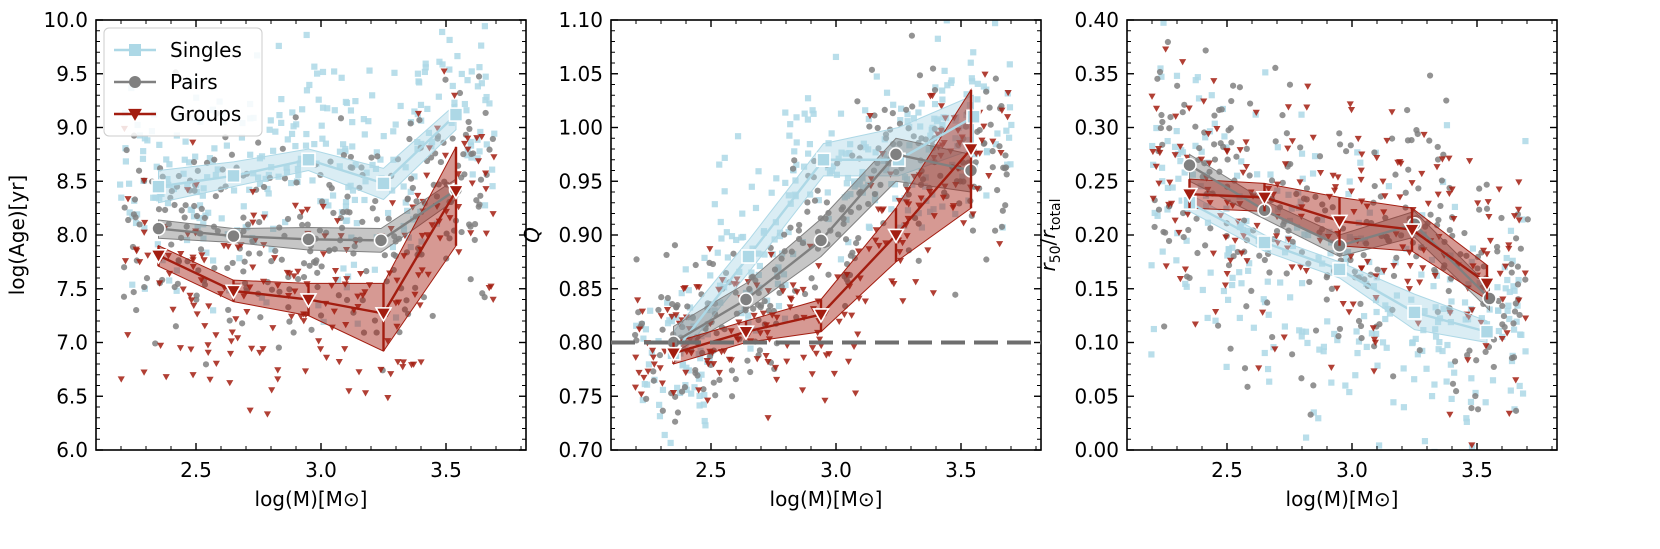 This screenshot has width=1660, height=549. Describe the element at coordinates (72, 128) in the screenshot. I see `y-tick-label: 9.0` at that location.